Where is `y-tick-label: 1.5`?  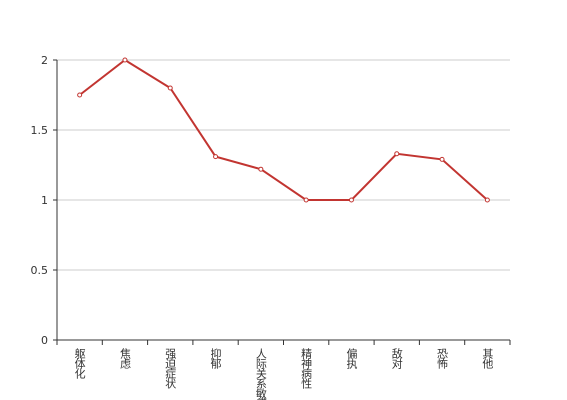 y-tick-label: 1.5 is located at coordinates (40, 130).